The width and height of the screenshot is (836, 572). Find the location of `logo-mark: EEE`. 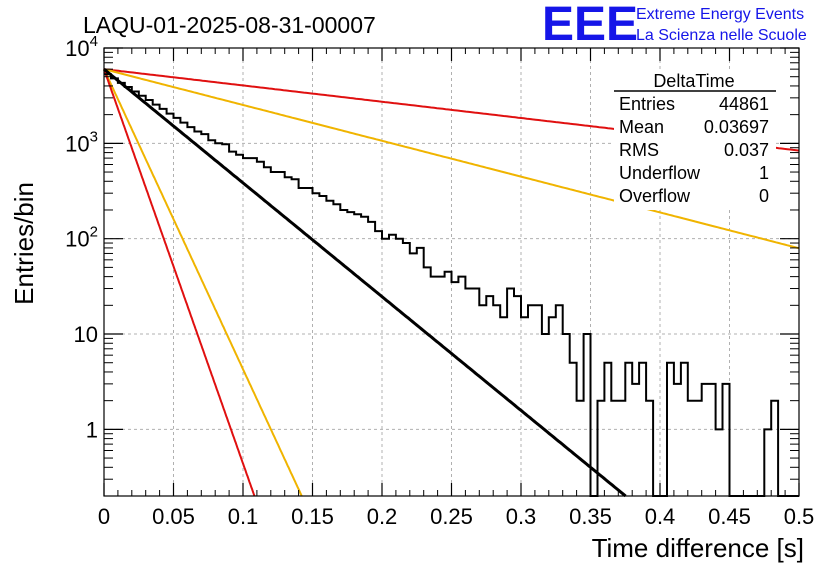

logo-mark: EEE is located at coordinates (590, 25).